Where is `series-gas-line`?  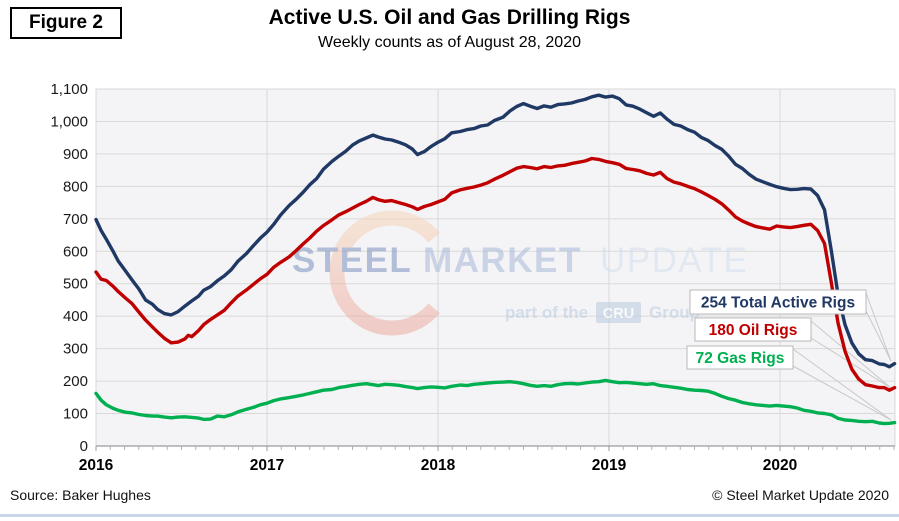 series-gas-line is located at coordinates (495, 402).